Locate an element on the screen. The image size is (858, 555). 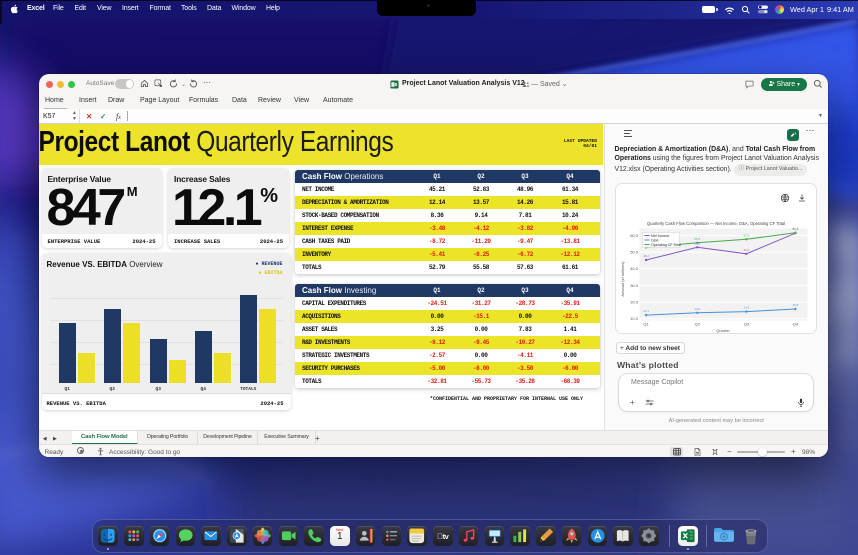
svg-text: 15.8 is located at coordinates (795, 305).